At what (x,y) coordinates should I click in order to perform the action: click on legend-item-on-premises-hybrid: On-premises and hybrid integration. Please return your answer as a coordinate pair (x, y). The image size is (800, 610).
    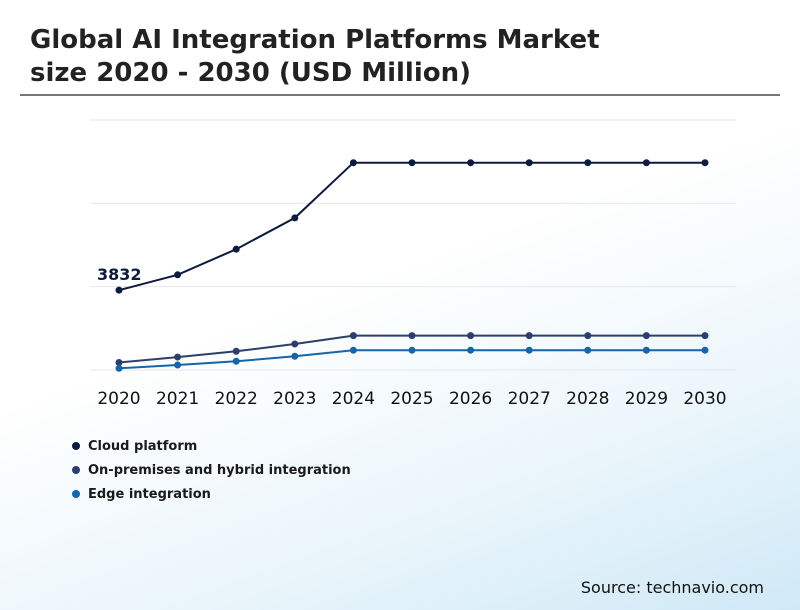
    Looking at the image, I should click on (211, 470).